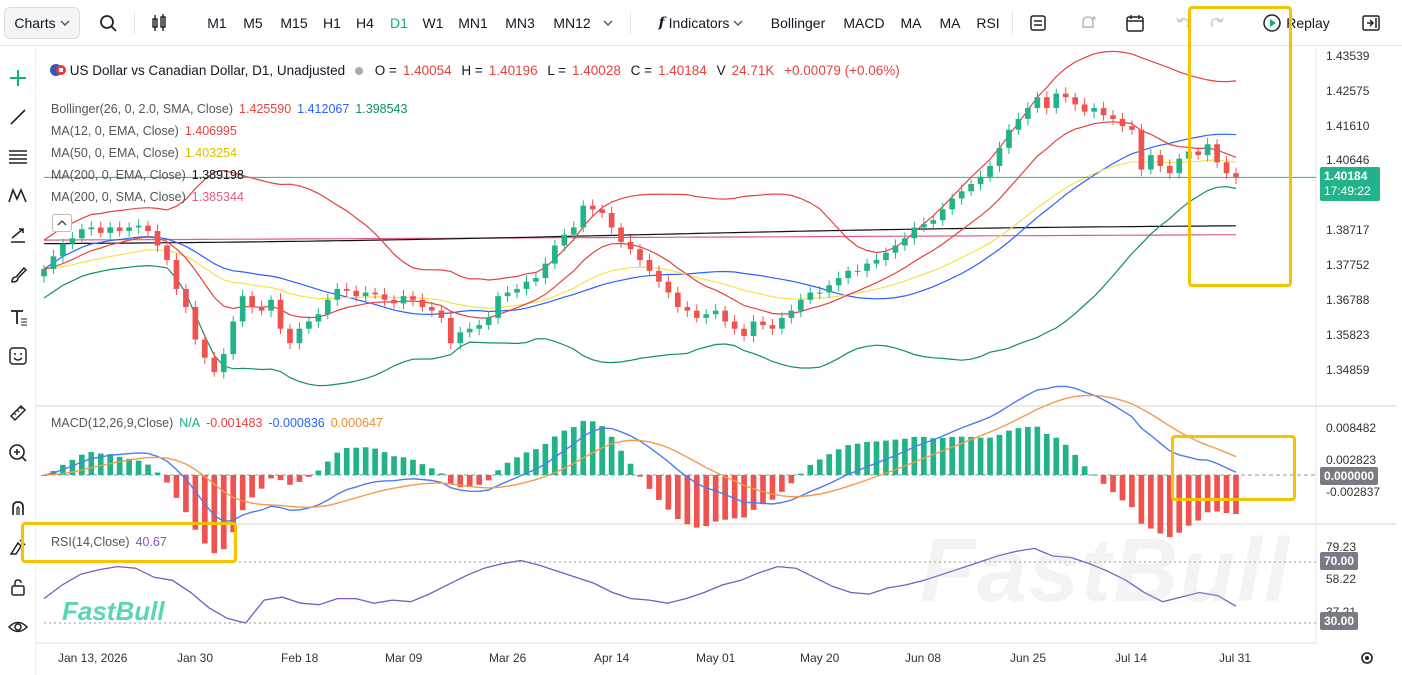  Describe the element at coordinates (988, 23) in the screenshot. I see `quick-indicator-rsi: RSI` at that location.